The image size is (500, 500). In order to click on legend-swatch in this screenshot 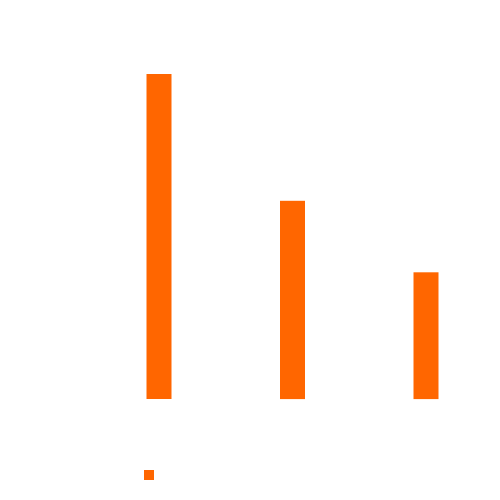, I will do `click(149, 475)`.